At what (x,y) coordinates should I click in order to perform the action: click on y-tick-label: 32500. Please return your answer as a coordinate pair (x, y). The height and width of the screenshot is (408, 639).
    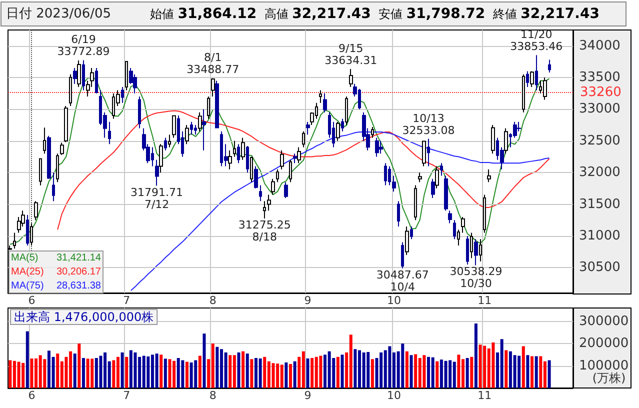
    Looking at the image, I should click on (599, 140).